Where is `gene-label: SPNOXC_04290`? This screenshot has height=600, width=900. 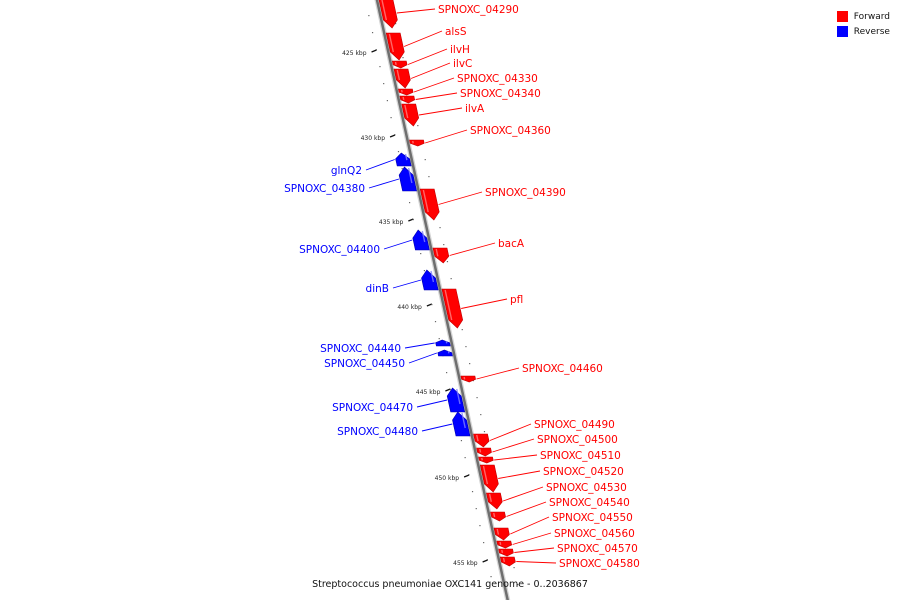 gene-label: SPNOXC_04290 is located at coordinates (478, 10).